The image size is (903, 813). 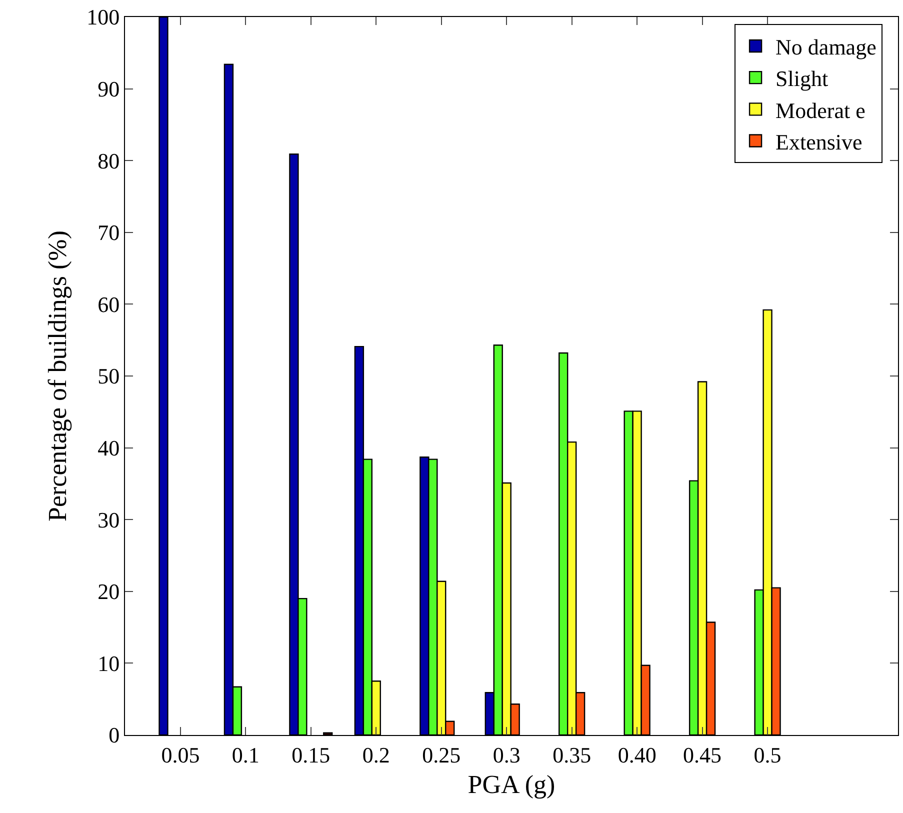 What do you see at coordinates (57, 376) in the screenshot?
I see `y-axis-title: Percentage of buildings (%)` at bounding box center [57, 376].